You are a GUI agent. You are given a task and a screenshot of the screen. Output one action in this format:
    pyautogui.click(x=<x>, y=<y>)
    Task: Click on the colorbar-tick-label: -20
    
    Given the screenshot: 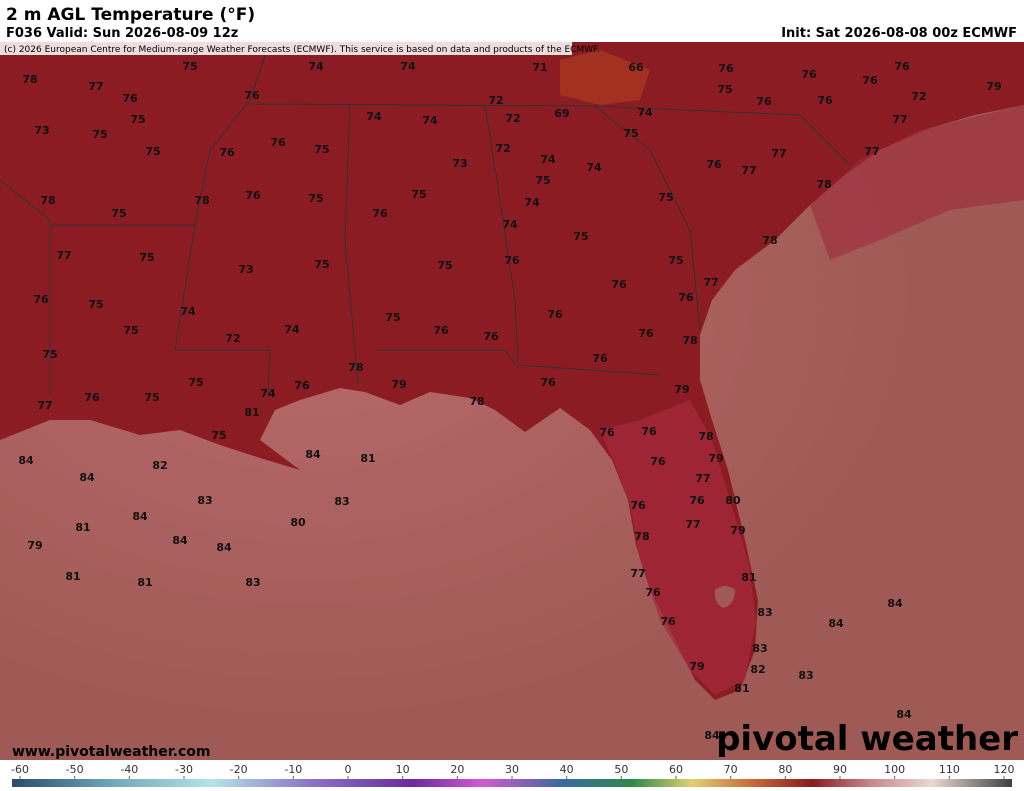 What is the action you would take?
    pyautogui.click(x=239, y=769)
    